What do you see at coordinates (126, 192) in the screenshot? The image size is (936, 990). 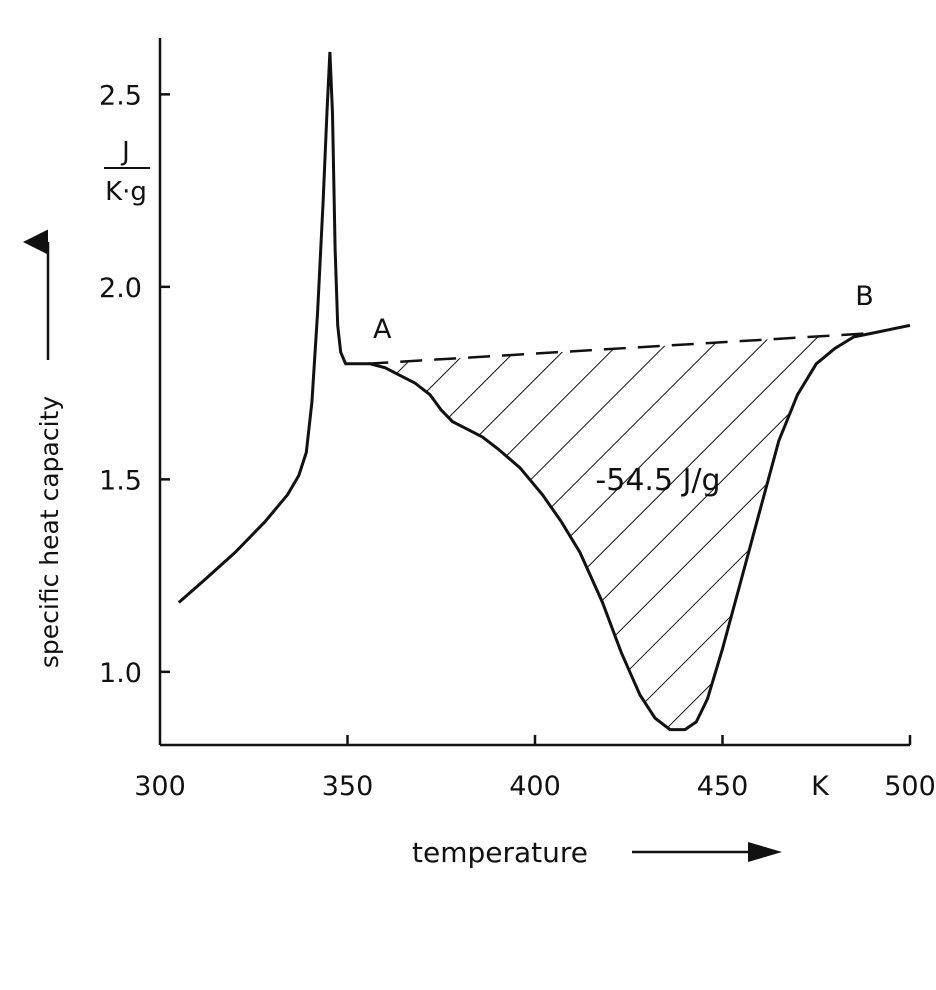 I see `y-unit-denominator: K·g` at bounding box center [126, 192].